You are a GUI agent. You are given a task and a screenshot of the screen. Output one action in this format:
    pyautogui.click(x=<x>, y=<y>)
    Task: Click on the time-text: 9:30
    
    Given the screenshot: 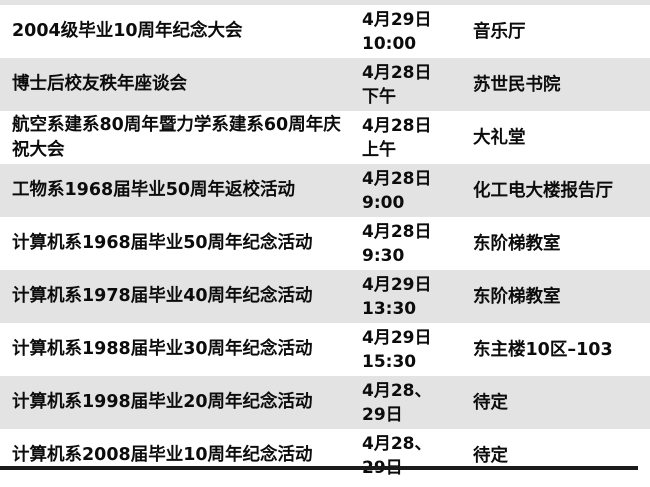 What is the action you would take?
    pyautogui.click(x=383, y=255)
    